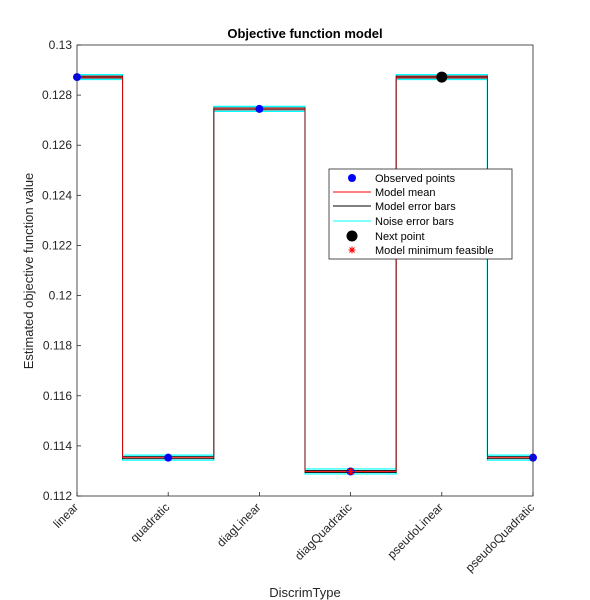 The width and height of the screenshot is (590, 600). What do you see at coordinates (352, 178) in the screenshot?
I see `legend-marker-observed-points` at bounding box center [352, 178].